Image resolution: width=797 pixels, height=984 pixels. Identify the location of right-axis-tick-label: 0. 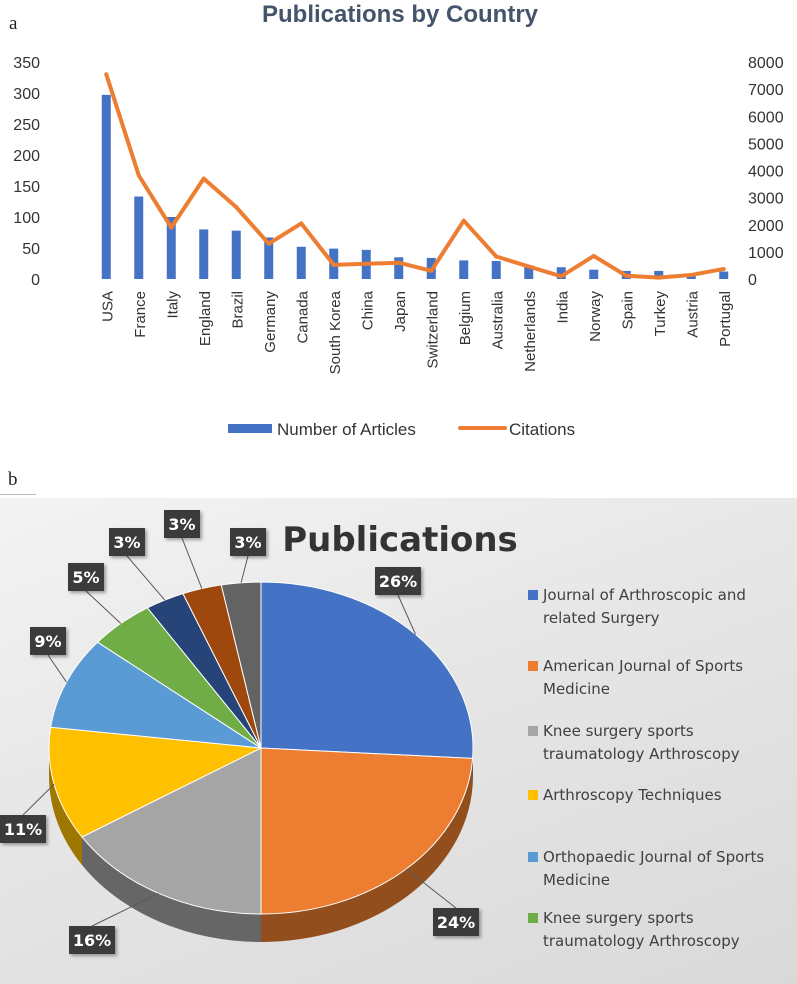
(752, 280).